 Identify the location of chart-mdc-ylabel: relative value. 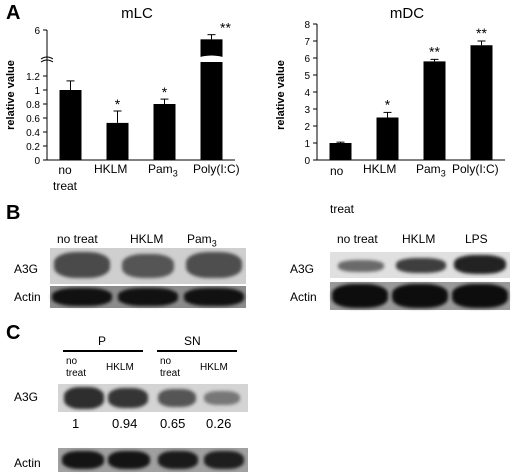
(281, 95).